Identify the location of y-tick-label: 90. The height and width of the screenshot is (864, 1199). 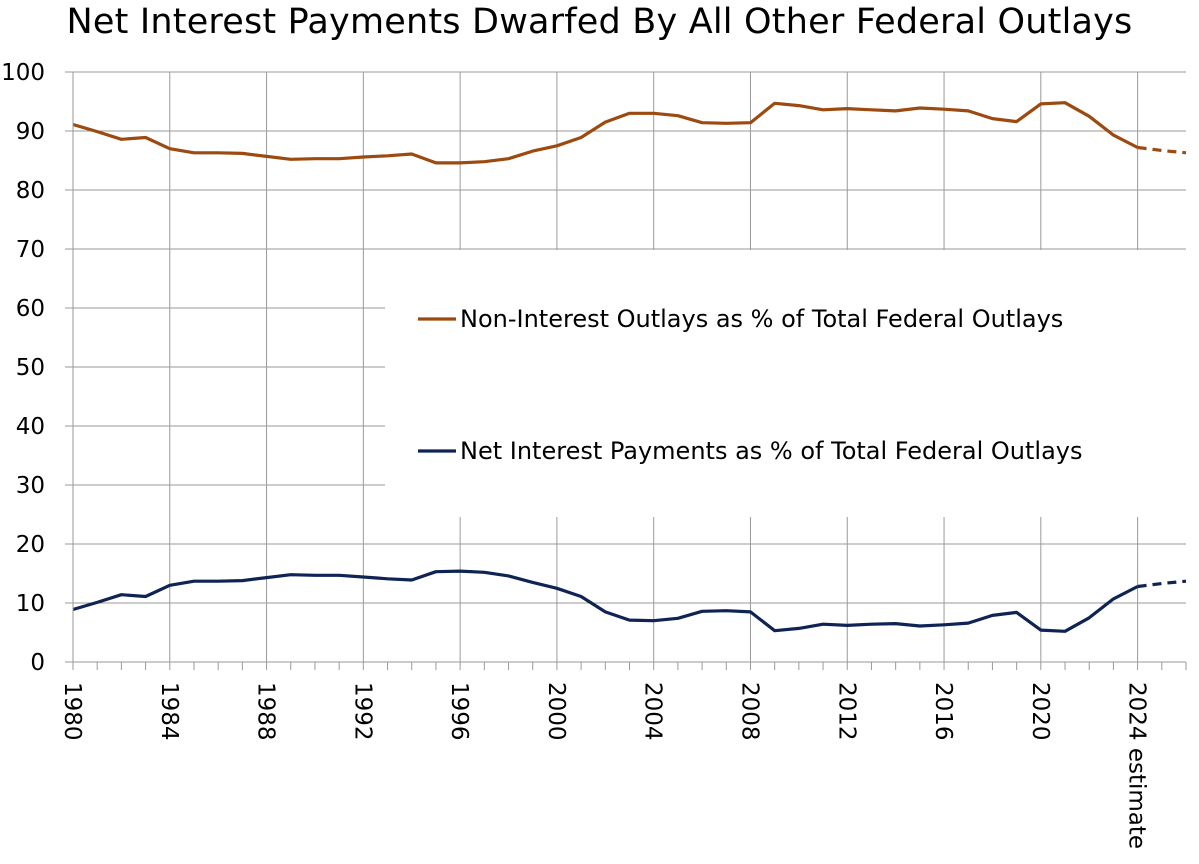
(30, 132).